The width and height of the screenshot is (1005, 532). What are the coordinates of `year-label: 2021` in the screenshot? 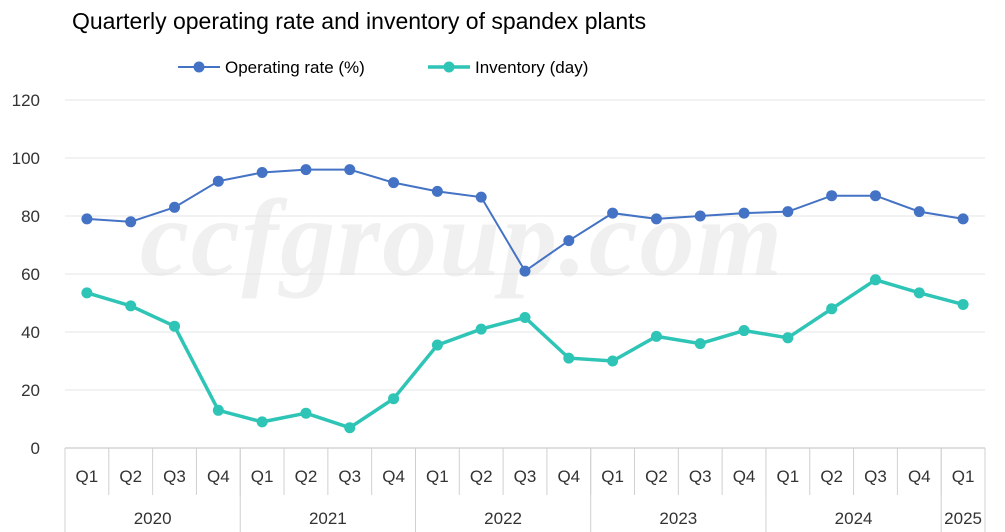 It's located at (328, 518).